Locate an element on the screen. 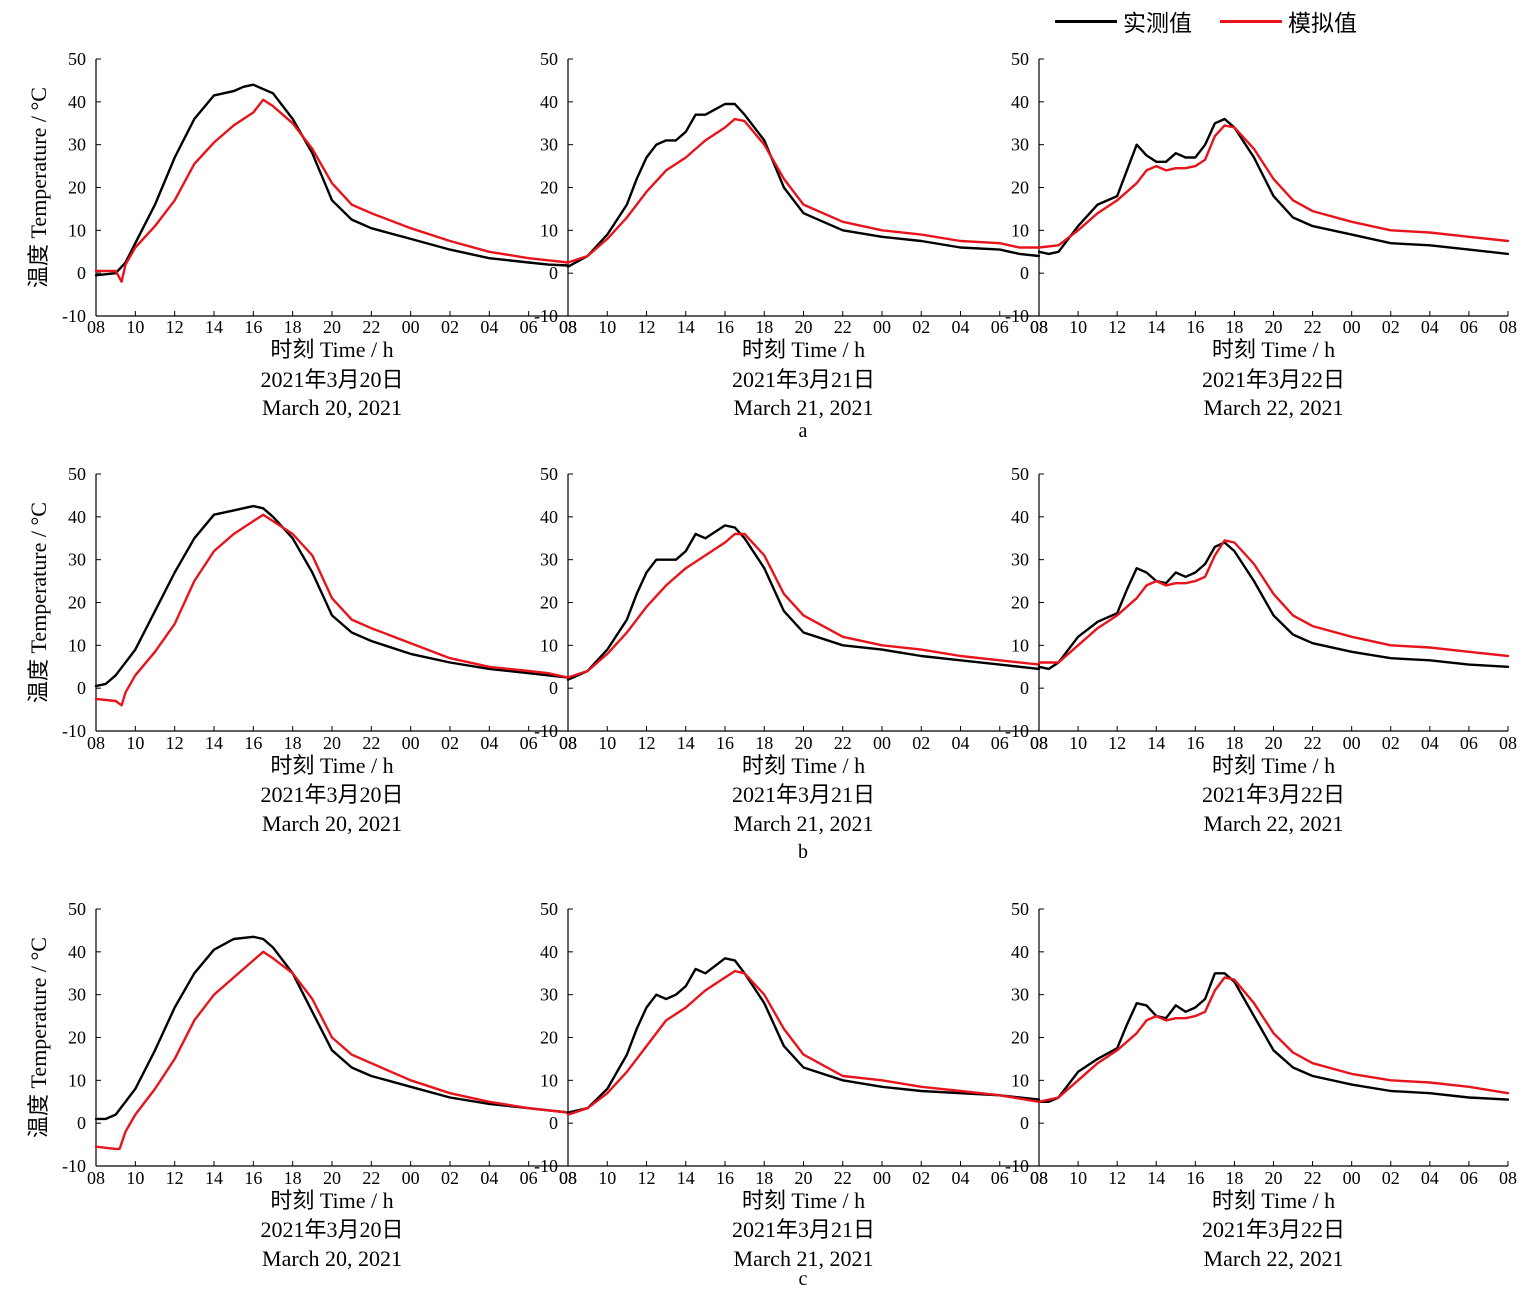 This screenshot has width=1535, height=1299. y-tick-label: 0 is located at coordinates (1024, 273).